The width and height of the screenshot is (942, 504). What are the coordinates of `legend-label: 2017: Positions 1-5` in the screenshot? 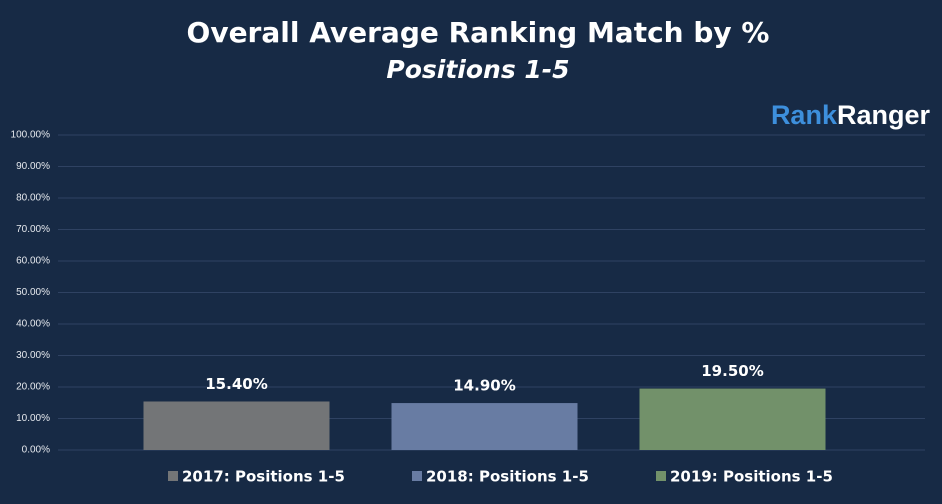 It's located at (263, 477).